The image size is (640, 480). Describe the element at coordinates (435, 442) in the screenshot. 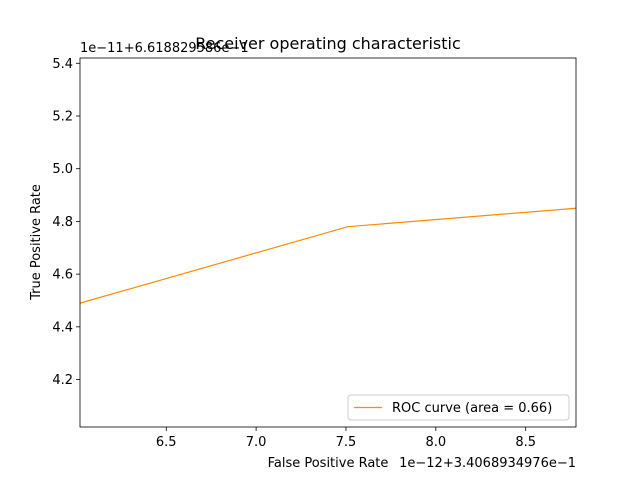

I see `x-tick-label: 8.0` at that location.